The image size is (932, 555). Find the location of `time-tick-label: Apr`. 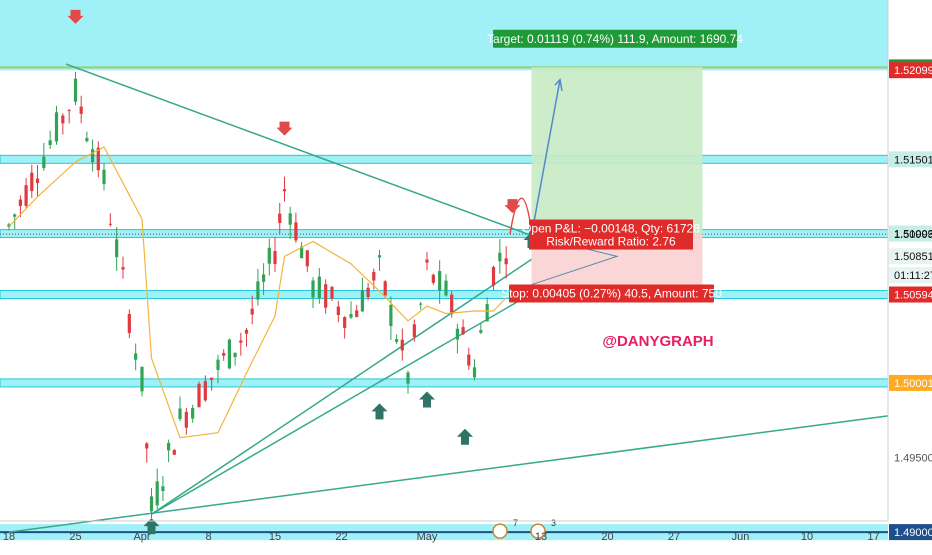

time-tick-label: Apr is located at coordinates (141, 537).